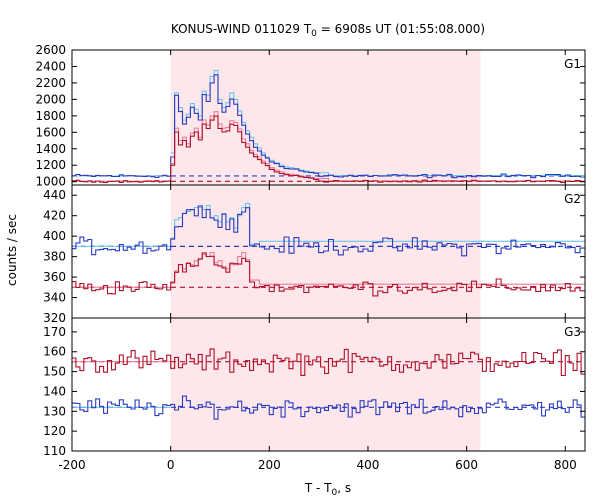 The width and height of the screenshot is (600, 500). Describe the element at coordinates (54, 332) in the screenshot. I see `y-tick-label: 170` at that location.